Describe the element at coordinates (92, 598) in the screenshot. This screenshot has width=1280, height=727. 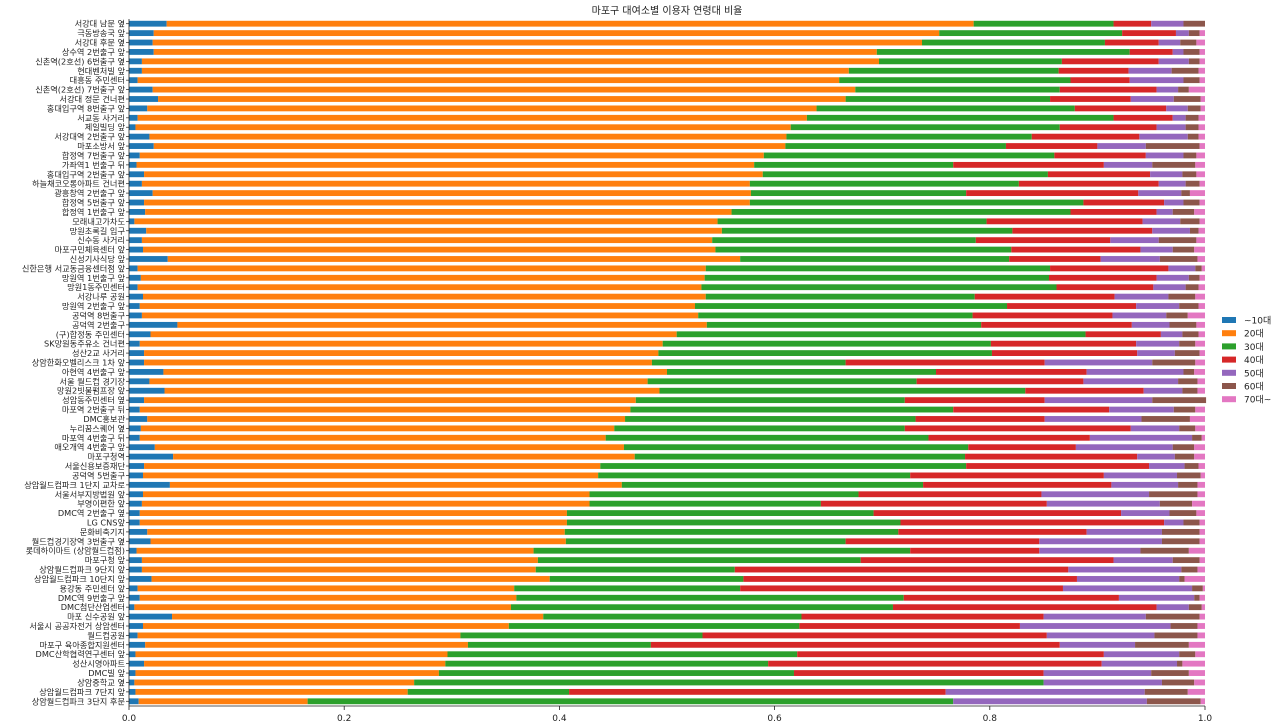
I see `y-tick-label: DMC역 9번출구 앞` at that location.